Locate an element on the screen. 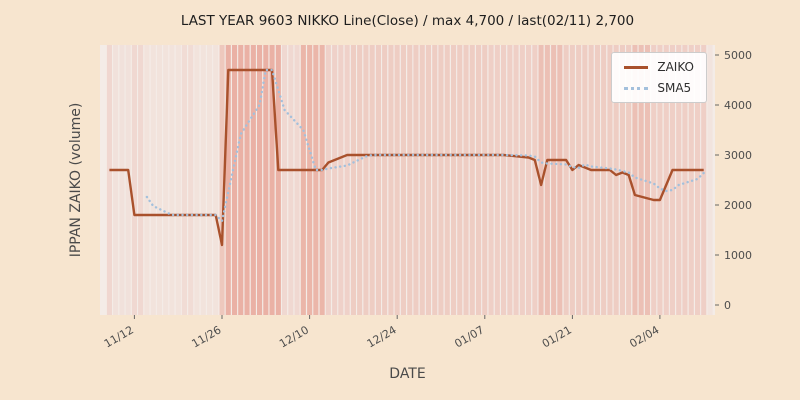  x-tick-label: 12/24 is located at coordinates (382, 336).